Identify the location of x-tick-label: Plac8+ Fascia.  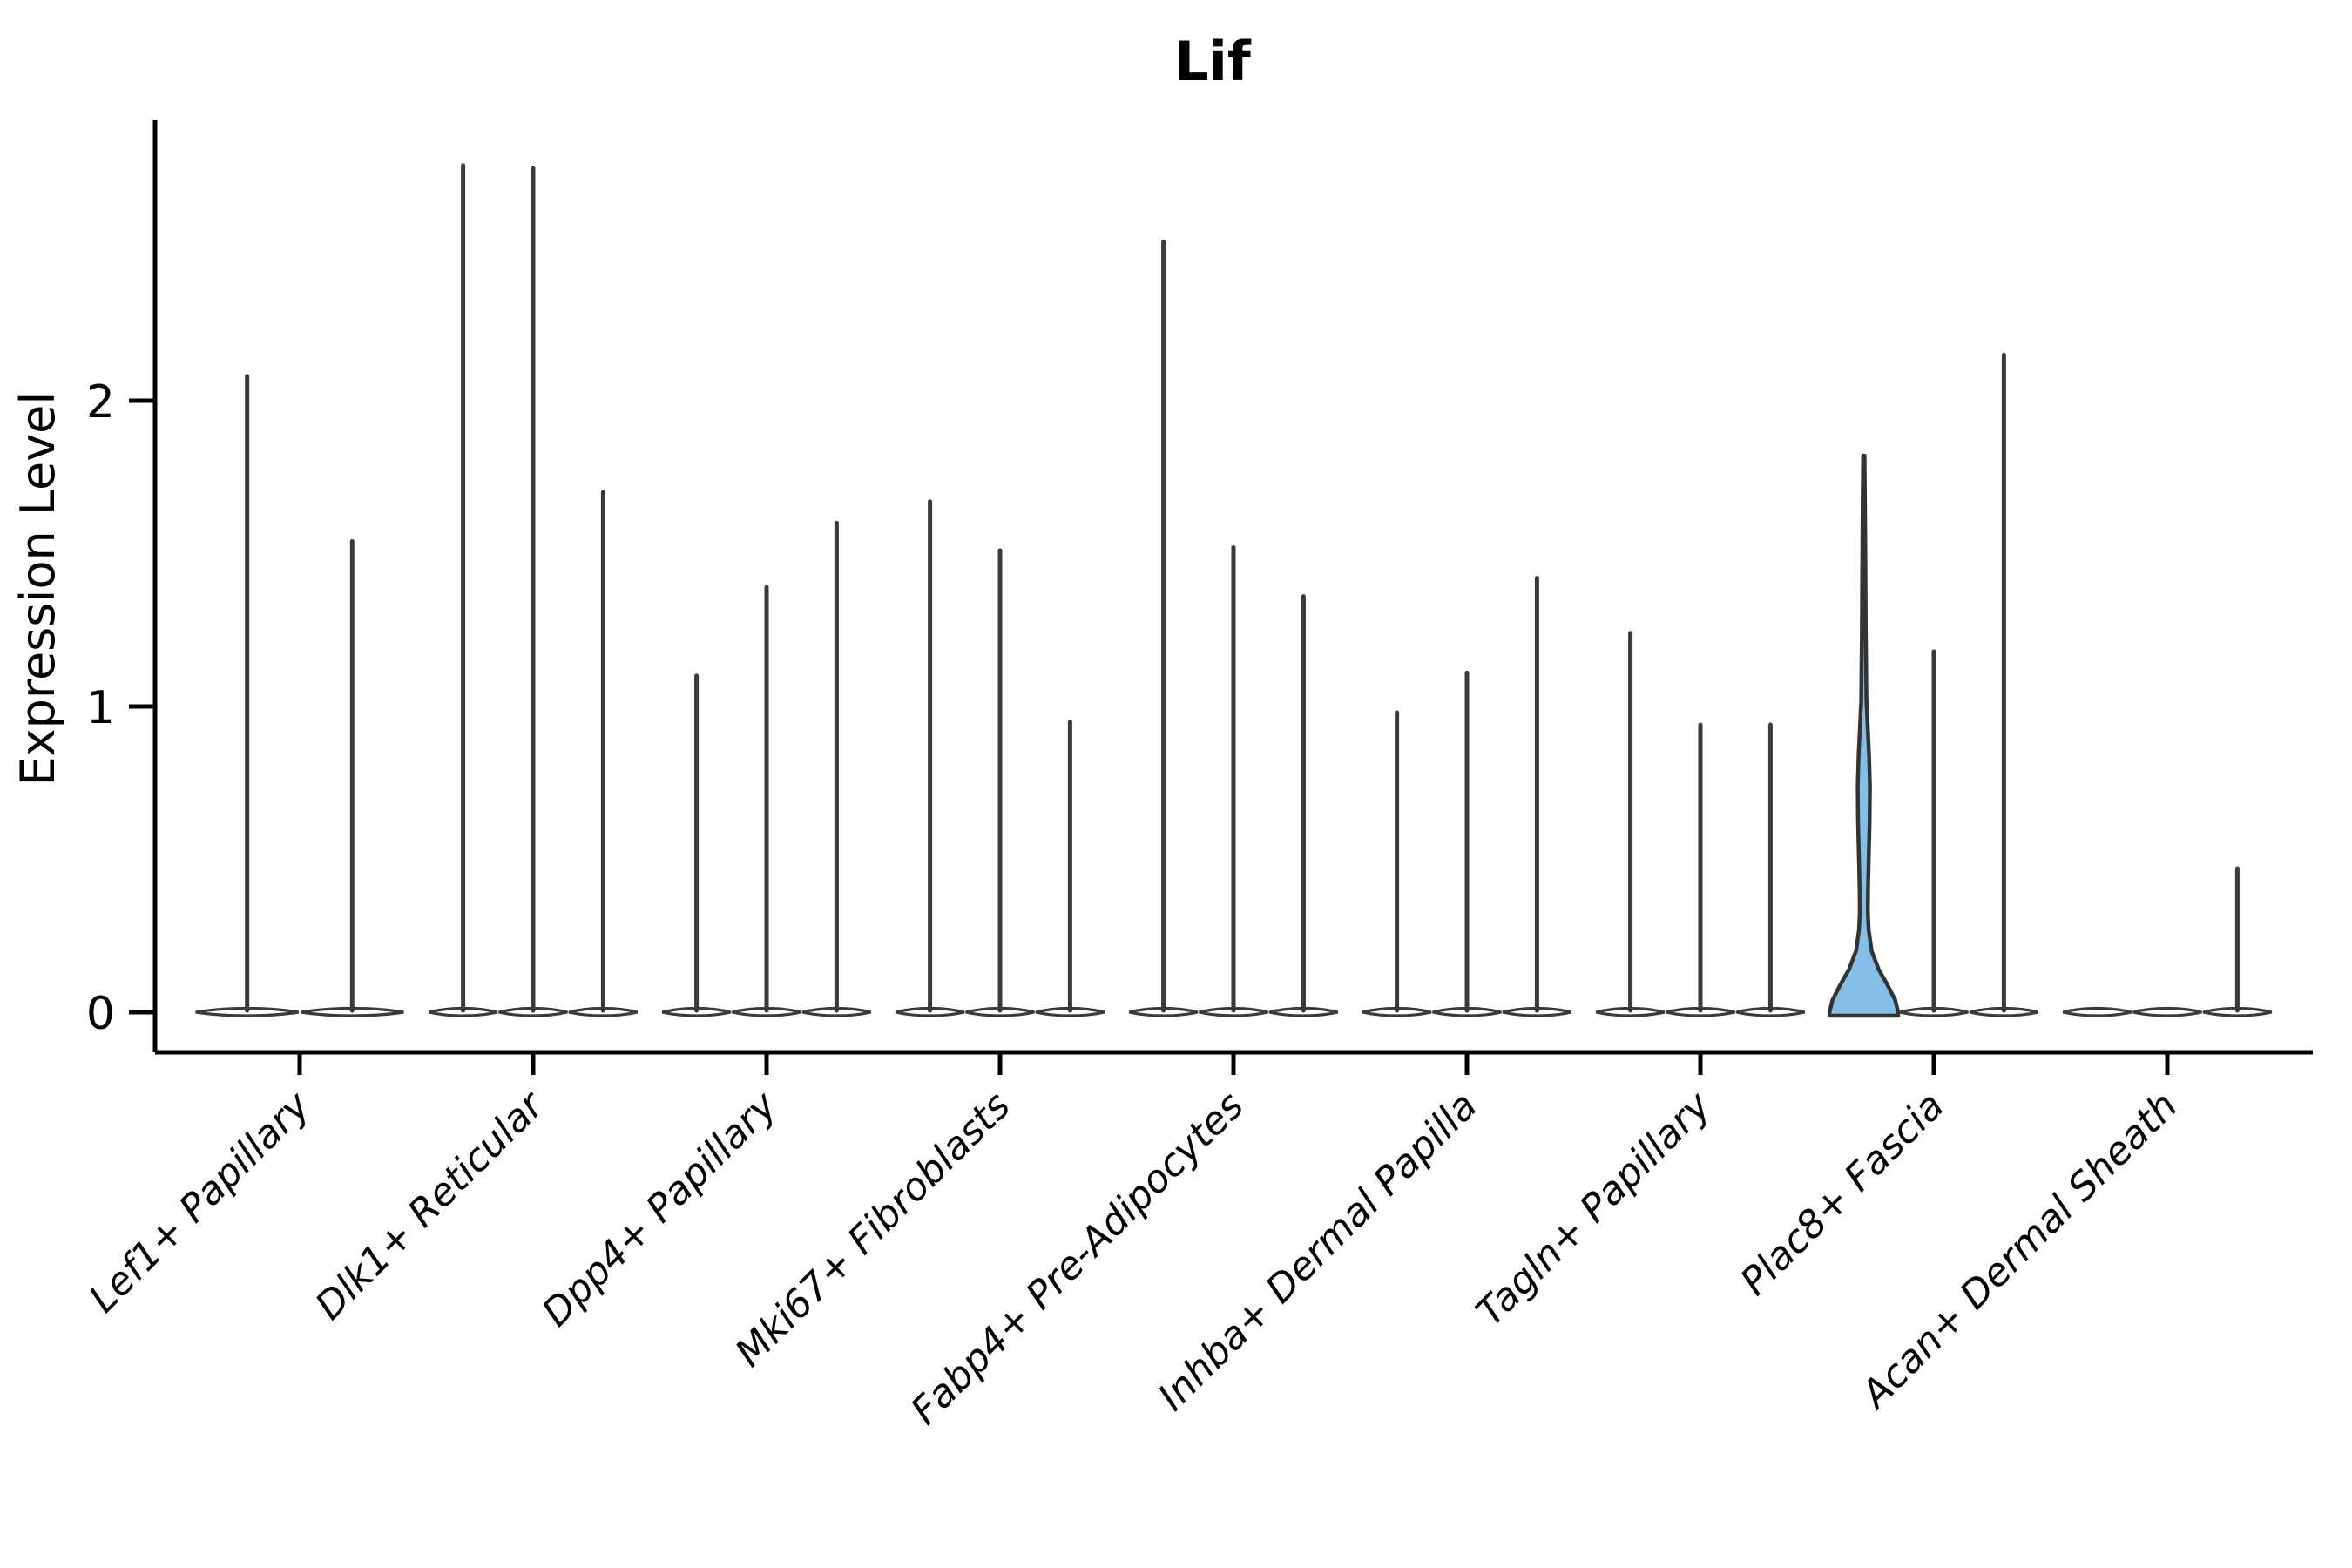
(1842, 1194).